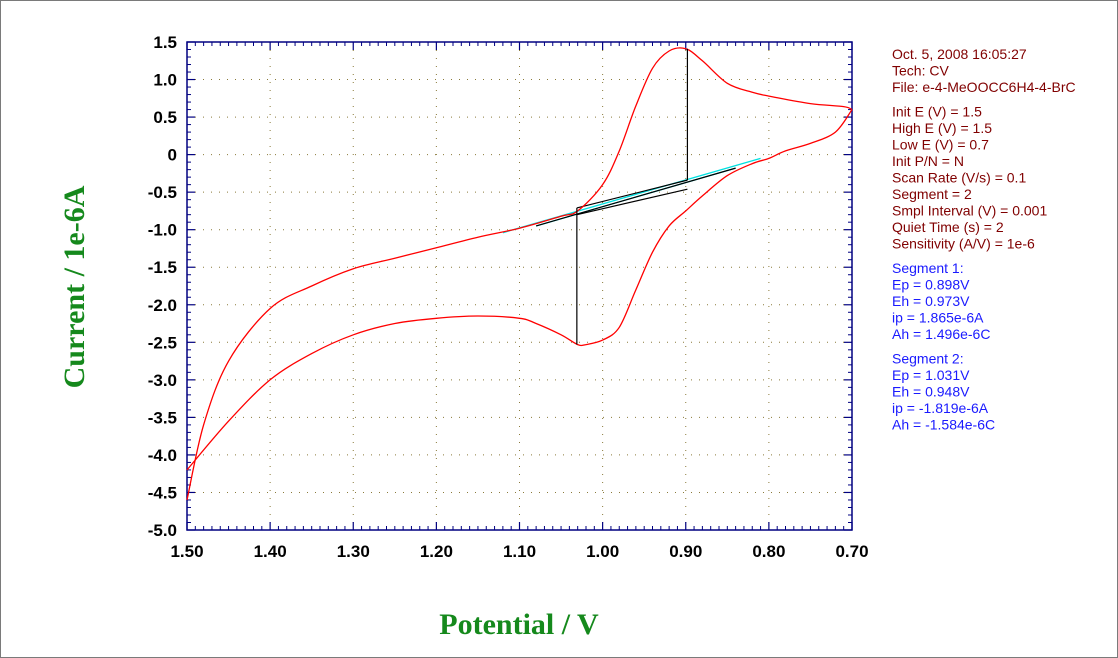  What do you see at coordinates (931, 392) in the screenshot?
I see `segment2-result-line: Eh = 0.948V` at bounding box center [931, 392].